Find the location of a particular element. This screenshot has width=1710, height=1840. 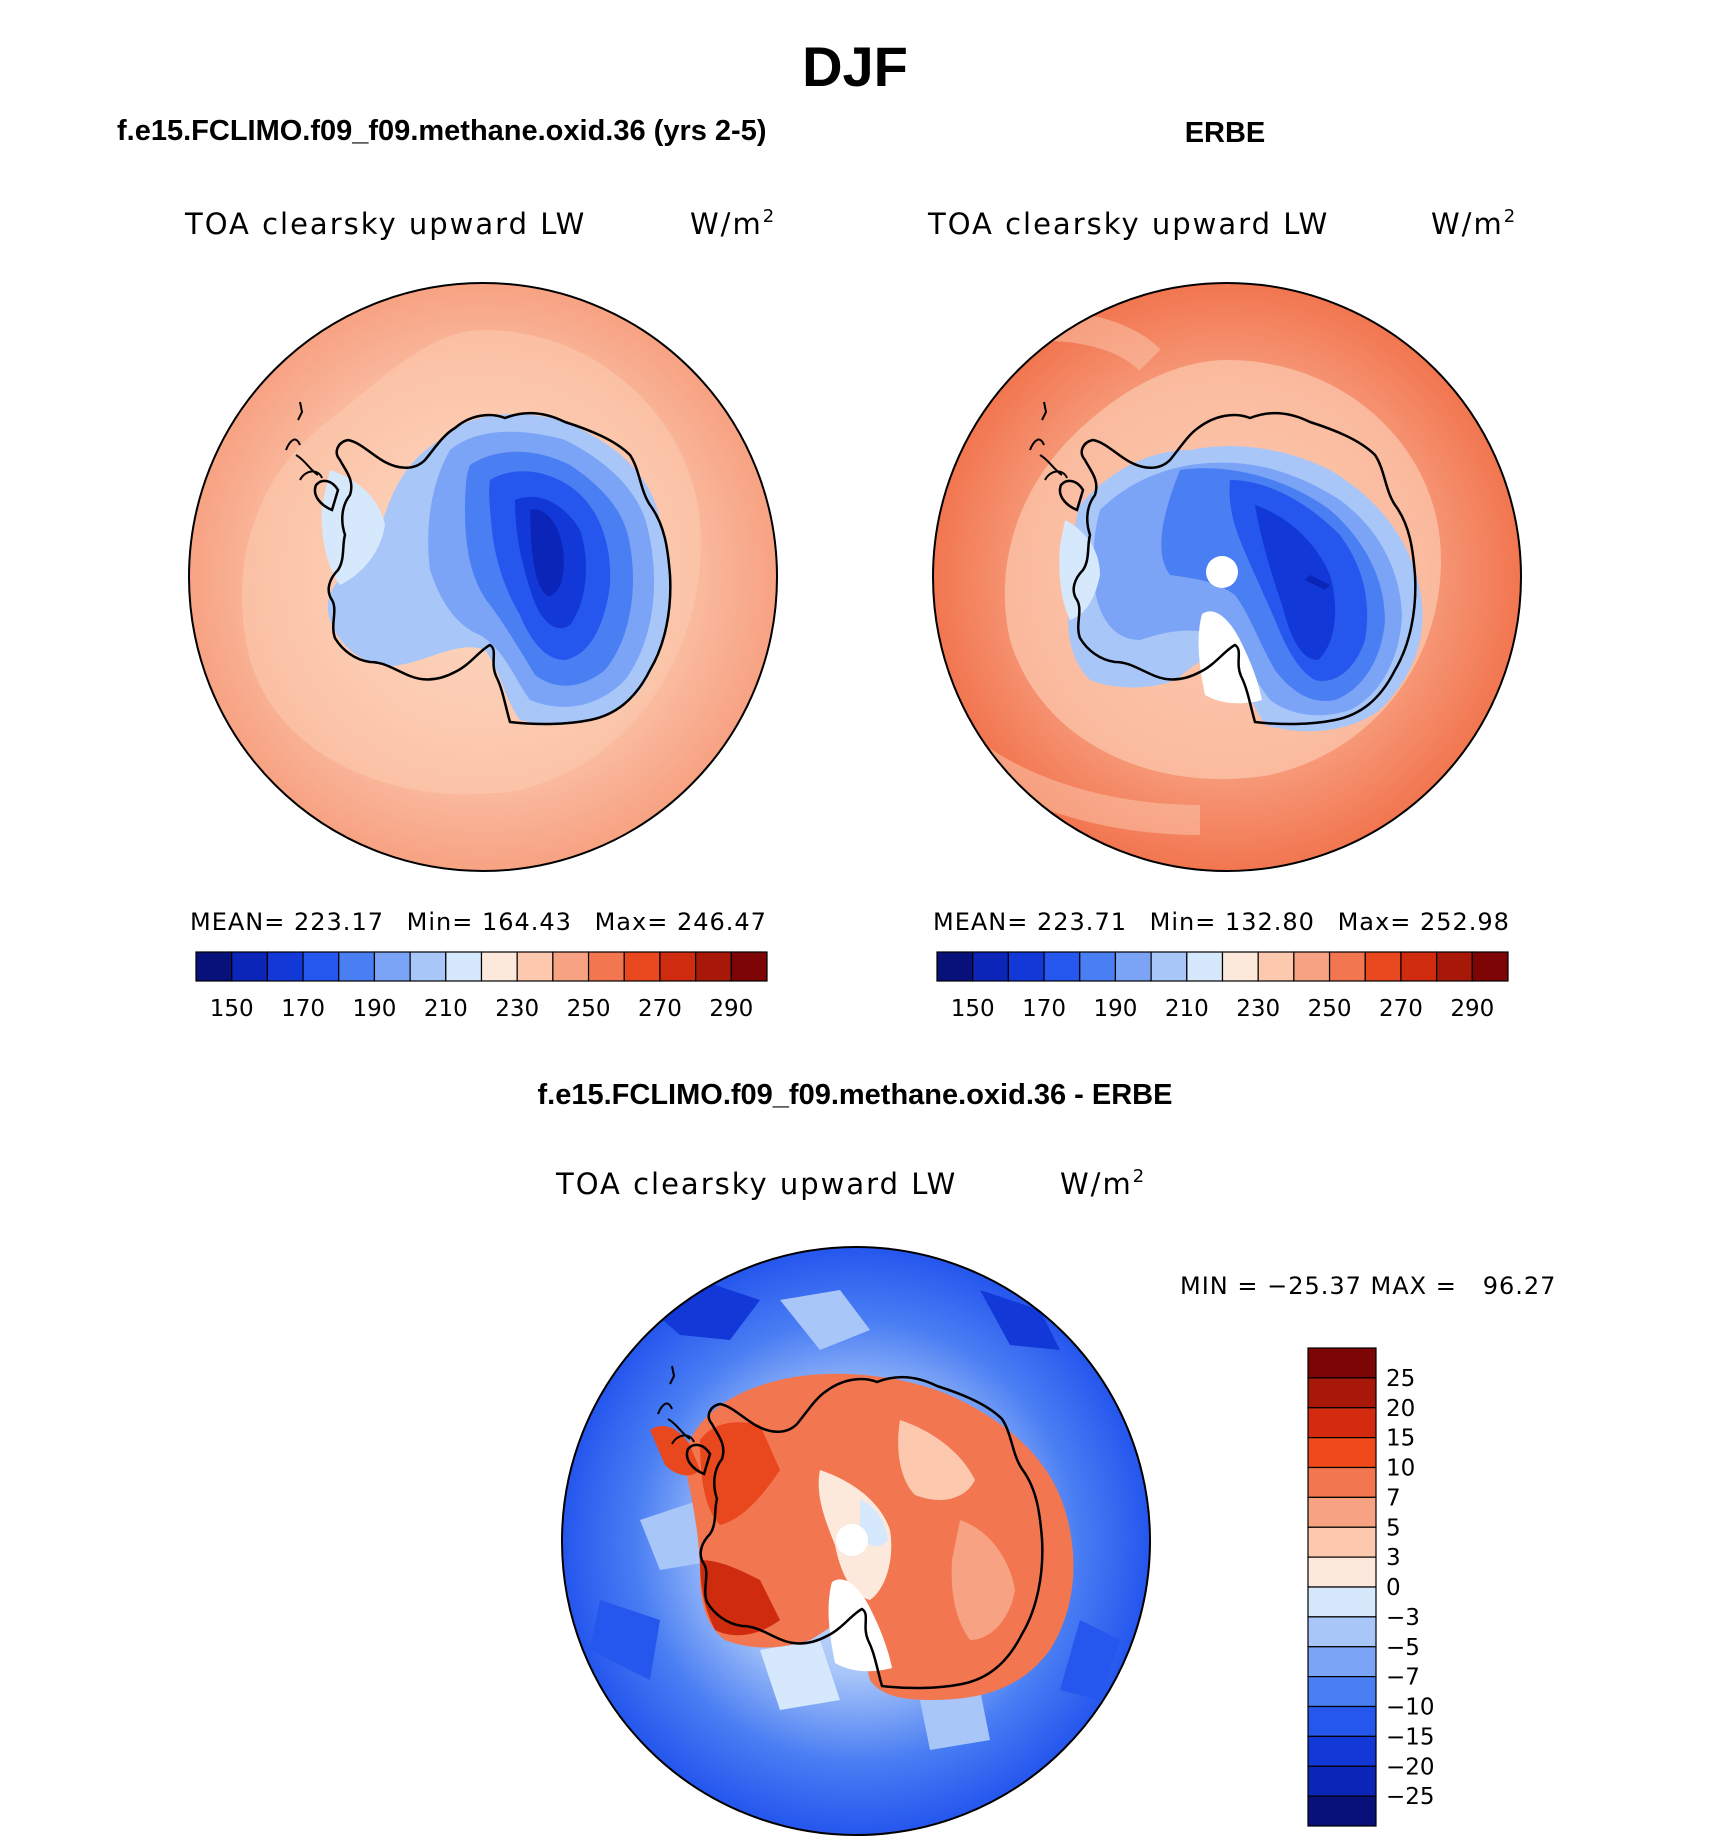

model-max-value: 246.47 is located at coordinates (722, 922).